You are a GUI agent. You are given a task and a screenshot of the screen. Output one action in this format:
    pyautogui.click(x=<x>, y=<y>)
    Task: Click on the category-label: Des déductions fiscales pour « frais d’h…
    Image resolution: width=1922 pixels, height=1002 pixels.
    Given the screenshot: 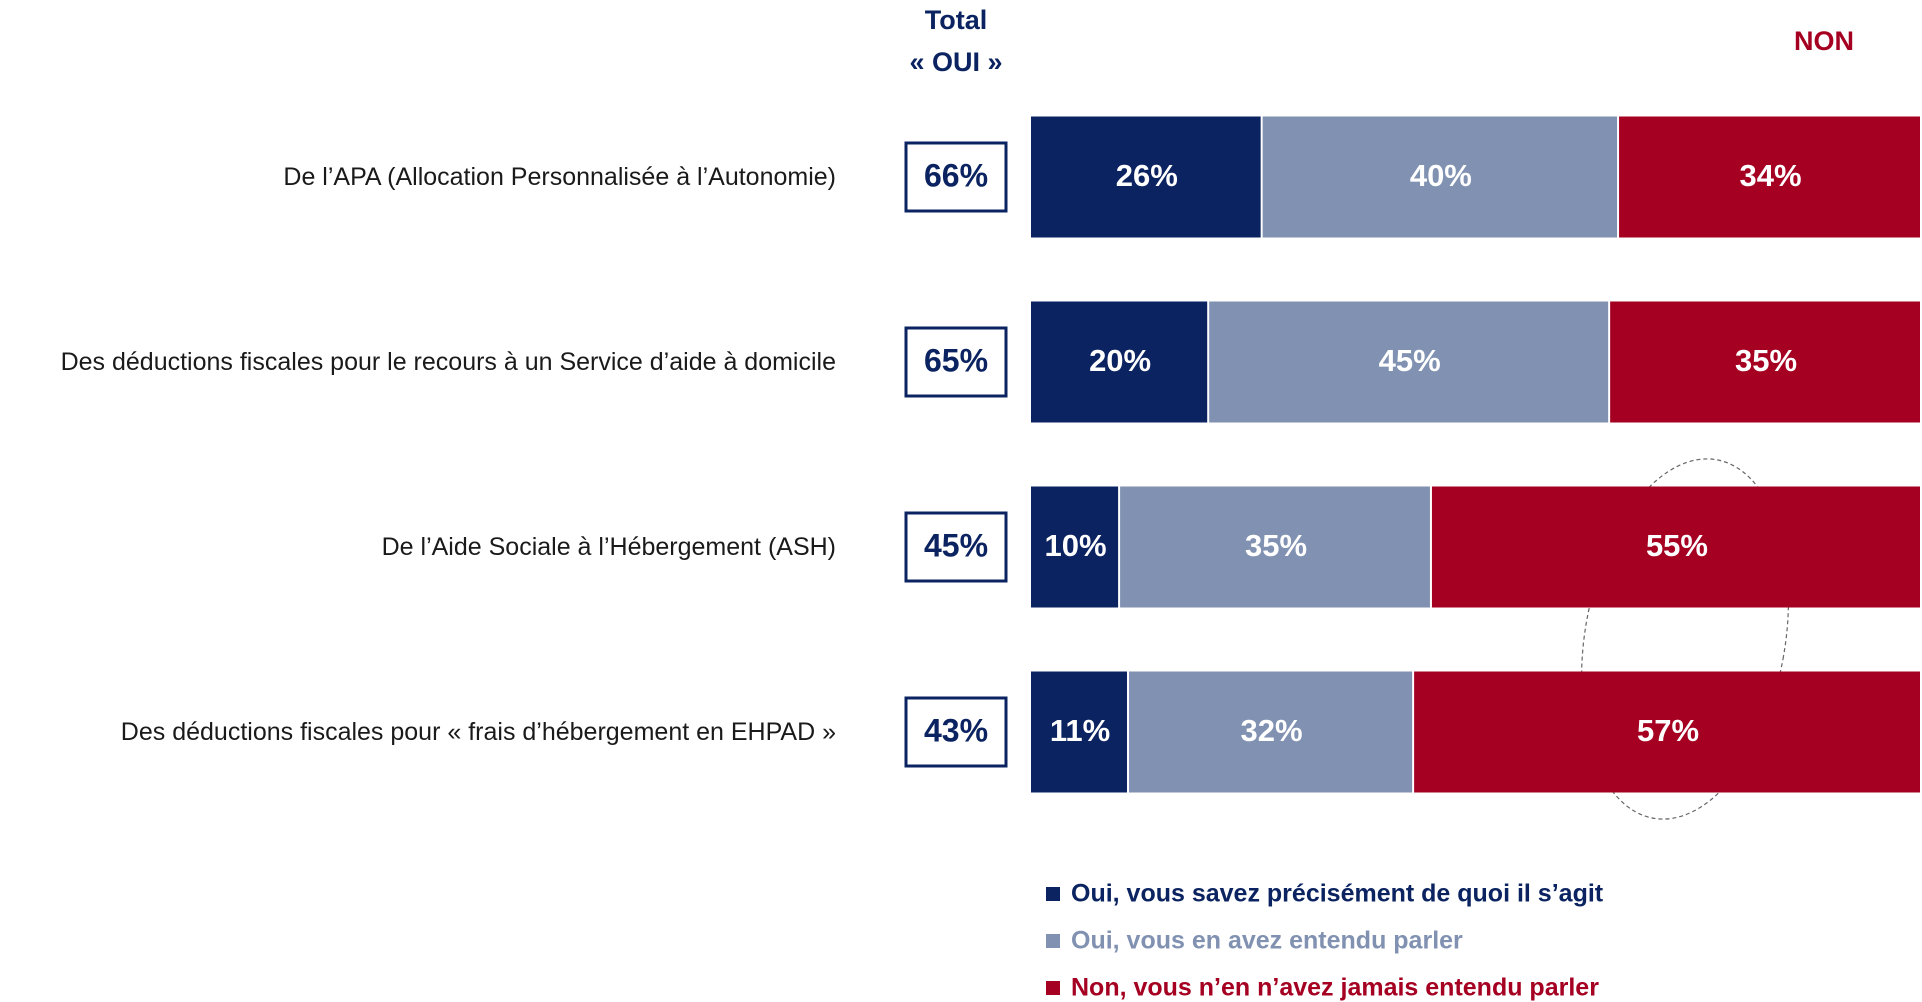 What is the action you would take?
    pyautogui.click(x=478, y=732)
    